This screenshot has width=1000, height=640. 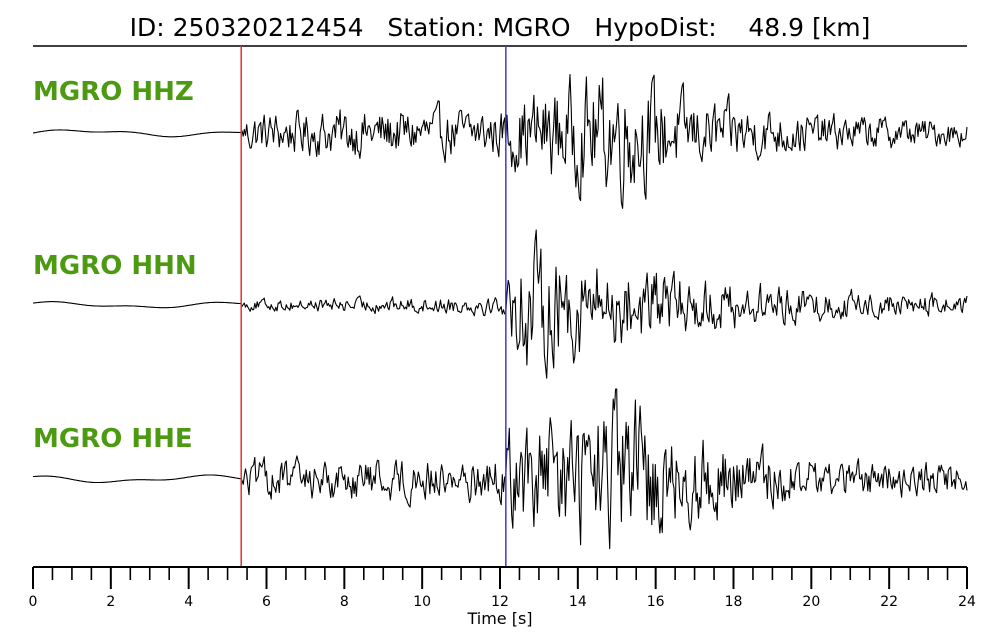 What do you see at coordinates (811, 602) in the screenshot?
I see `x-tick-label: 20` at bounding box center [811, 602].